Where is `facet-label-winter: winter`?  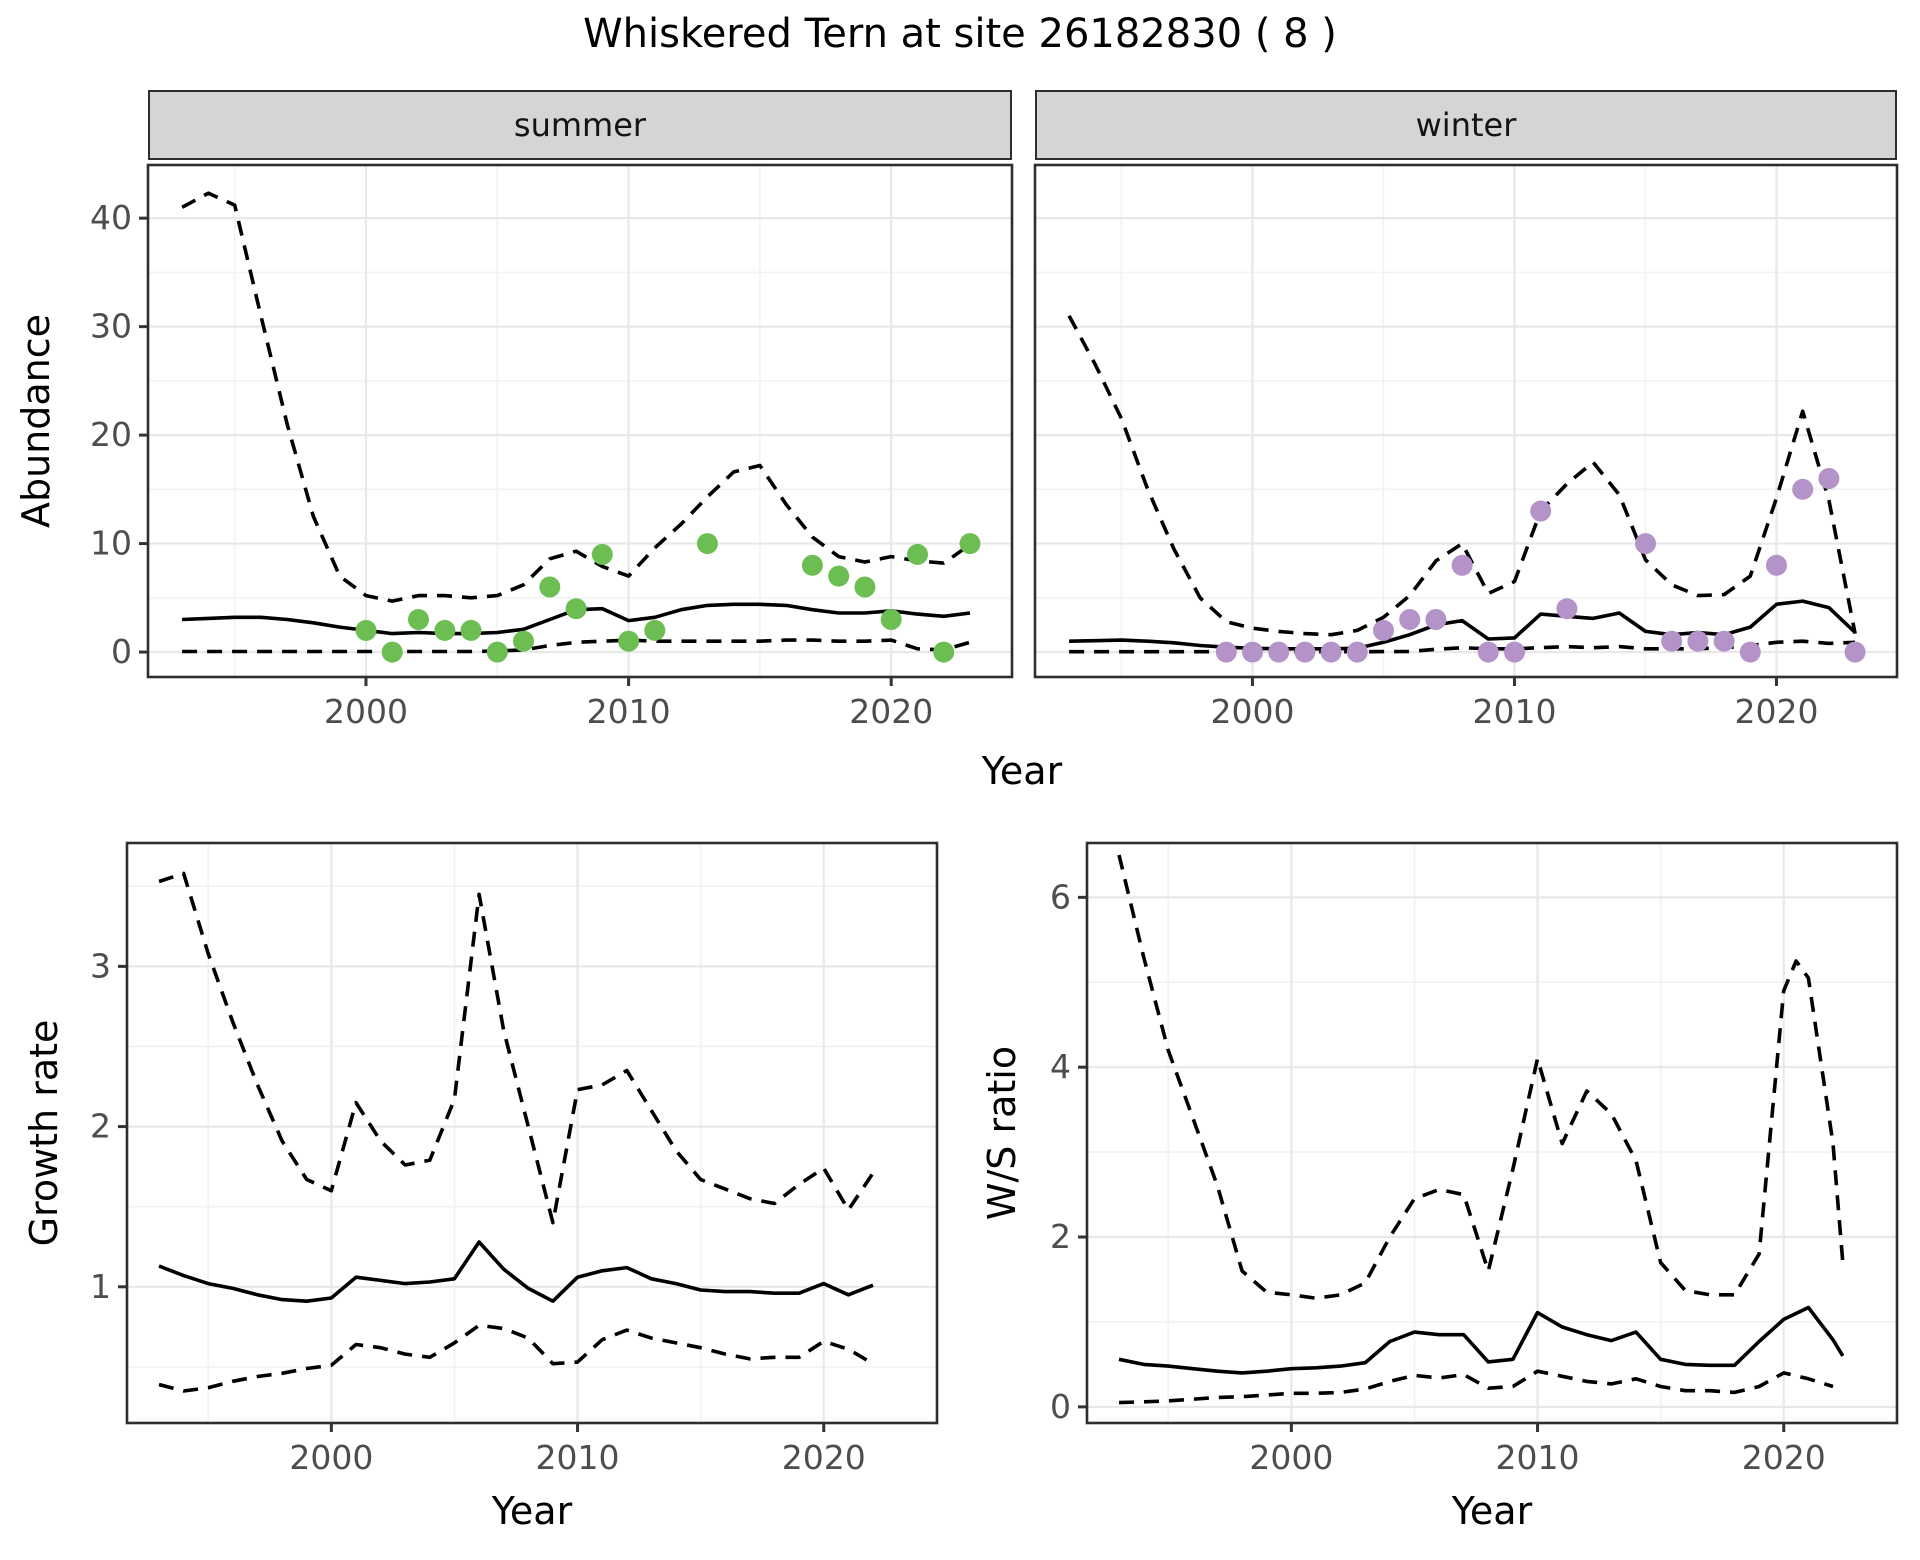 facet-label-winter: winter is located at coordinates (1466, 125).